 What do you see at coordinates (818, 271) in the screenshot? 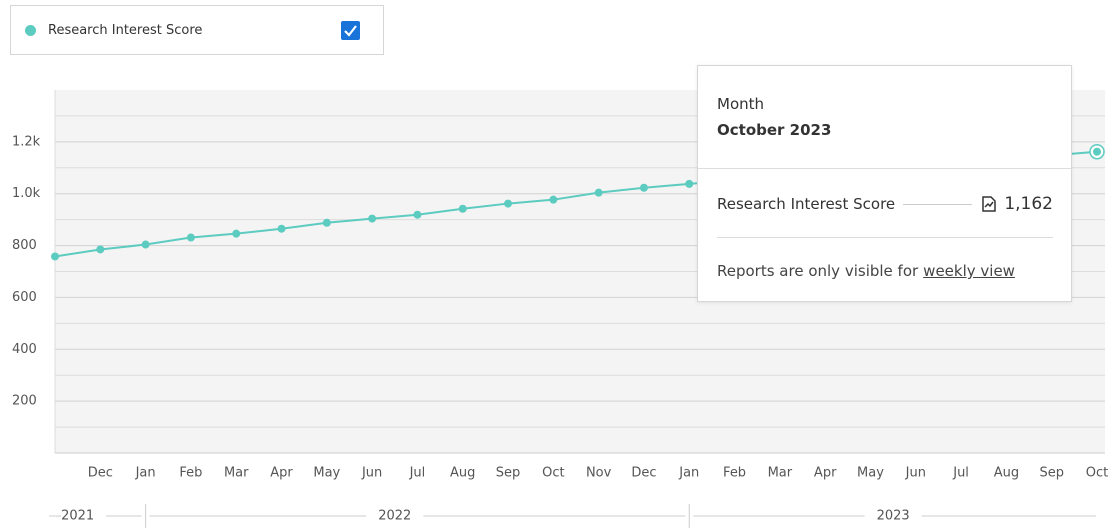
I see `note-text: Reports are only visible for` at bounding box center [818, 271].